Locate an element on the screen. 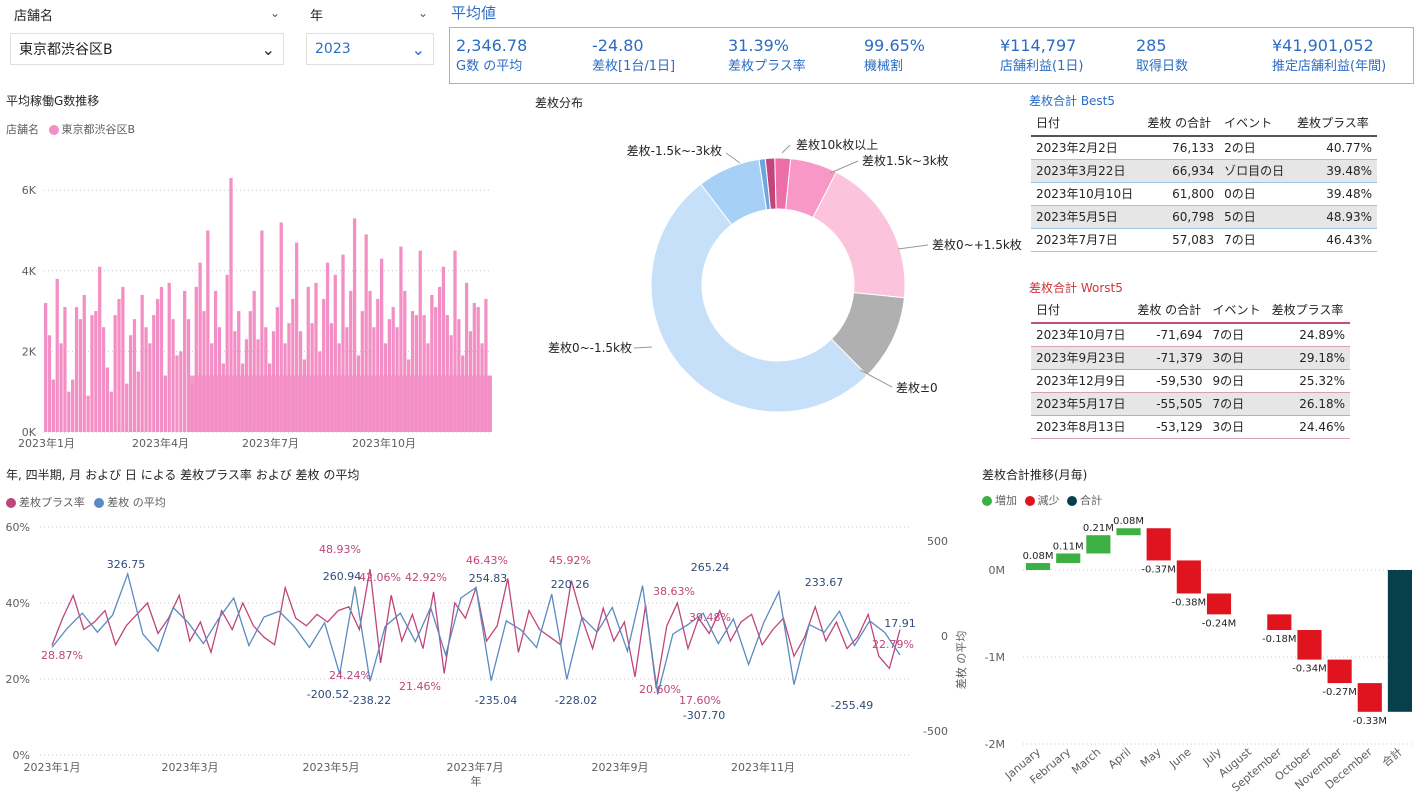  table-row: 2023年2月2日 76,133 2の日 40.77% is located at coordinates (1204, 147).